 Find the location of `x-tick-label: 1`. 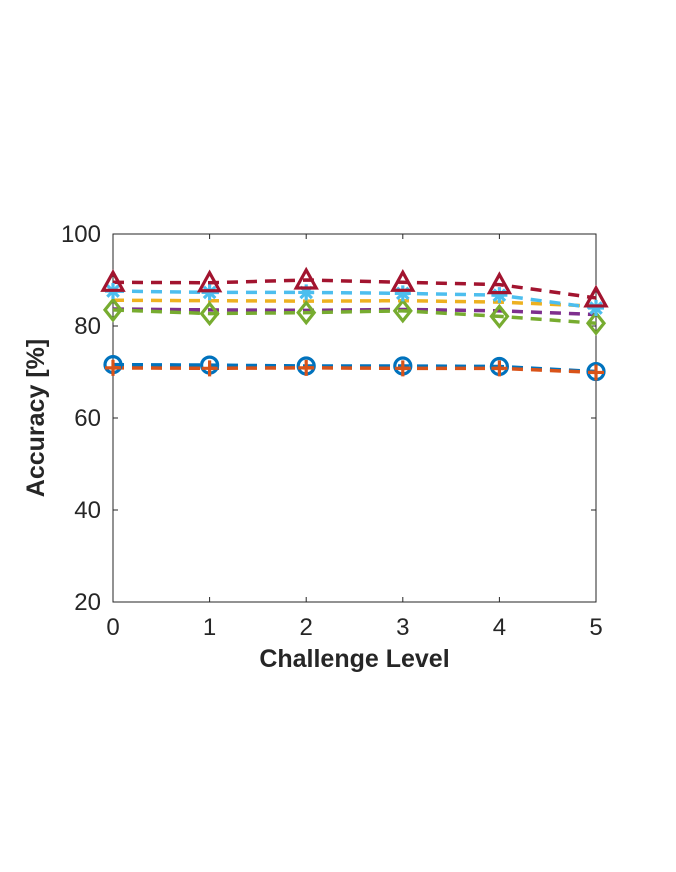

x-tick-label: 1 is located at coordinates (209, 627).